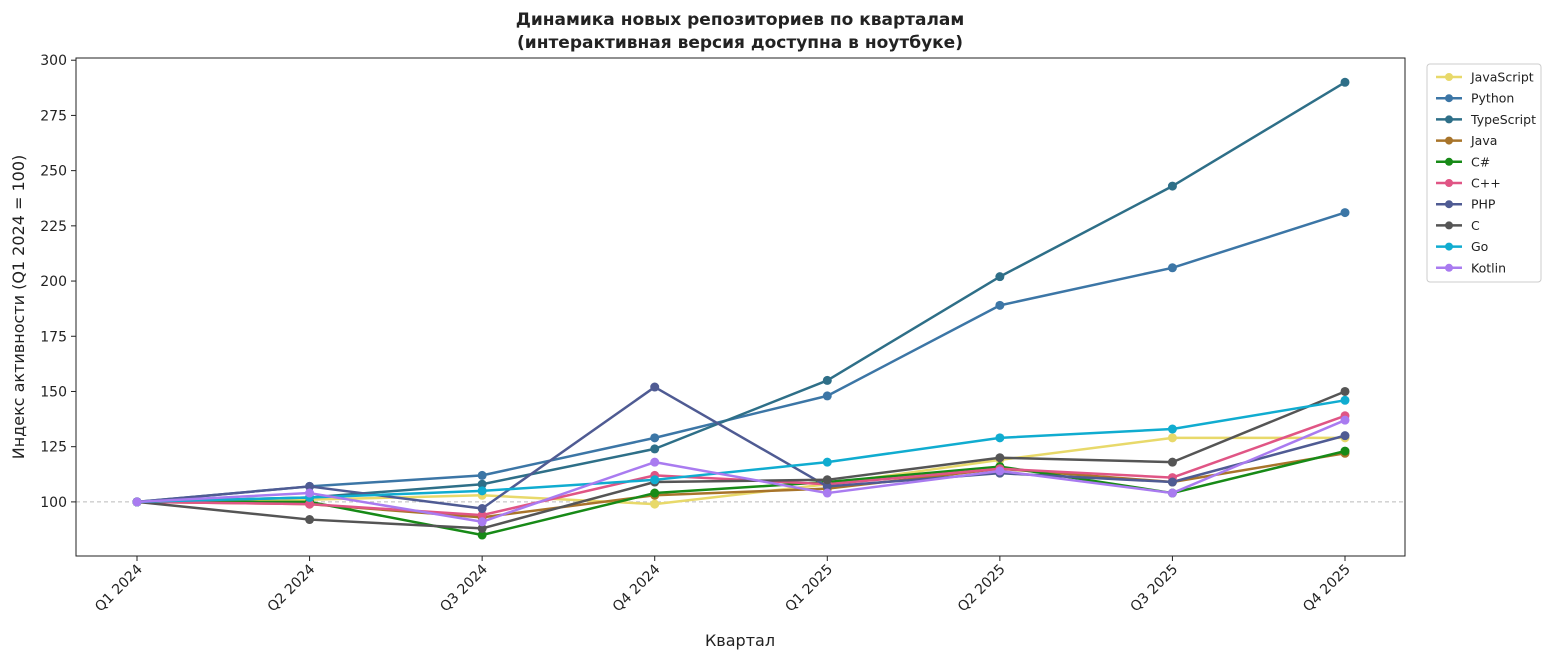 This screenshot has width=1560, height=665. What do you see at coordinates (18, 307) in the screenshot?
I see `y-axis-label: Индекс активности (Q1 2024 = 100)` at bounding box center [18, 307].